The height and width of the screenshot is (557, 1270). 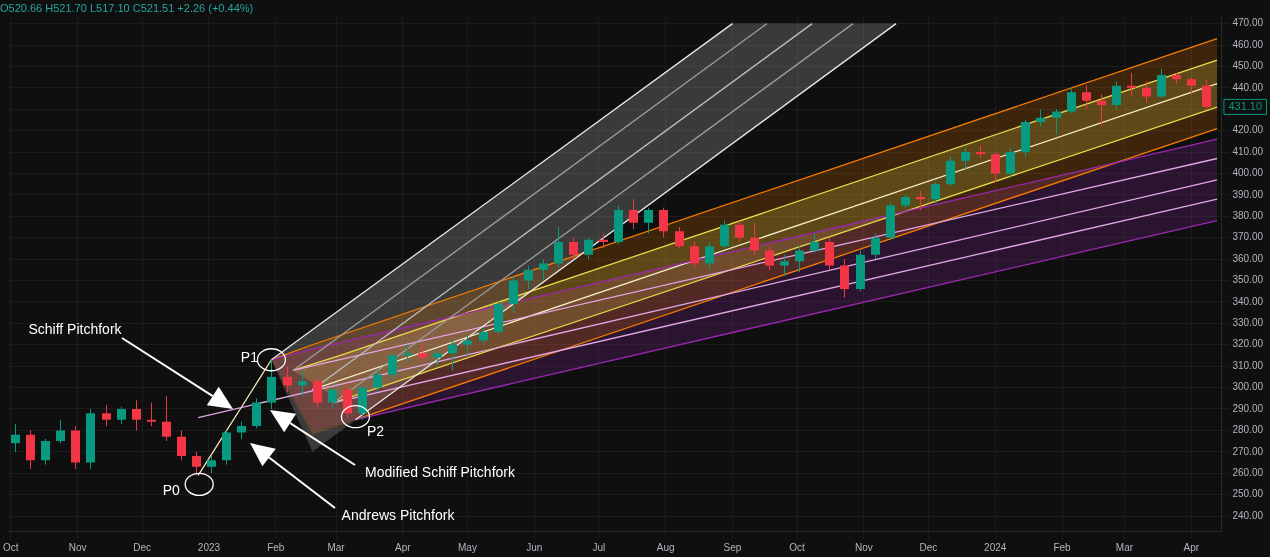 What do you see at coordinates (209, 547) in the screenshot?
I see `x-tick-label: 2023` at bounding box center [209, 547].